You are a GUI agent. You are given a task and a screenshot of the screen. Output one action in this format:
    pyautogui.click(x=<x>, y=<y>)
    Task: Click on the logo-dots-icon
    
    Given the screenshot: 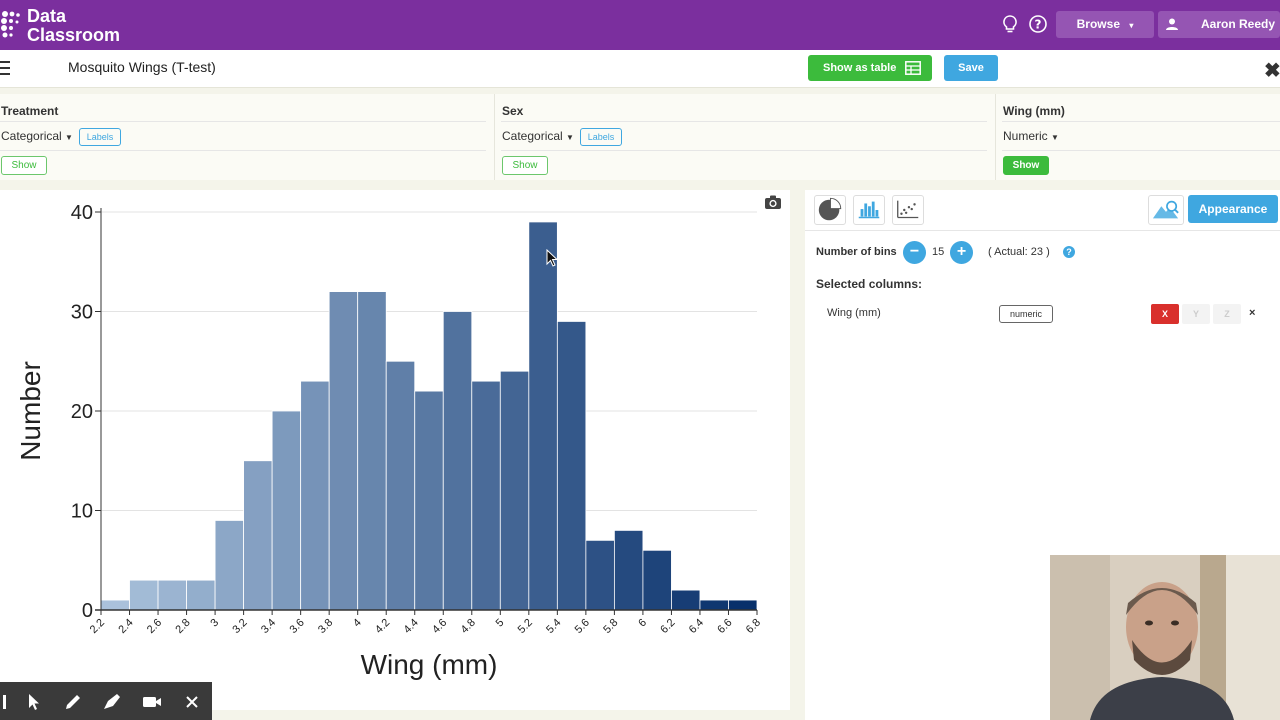 What is the action you would take?
    pyautogui.click(x=10, y=24)
    